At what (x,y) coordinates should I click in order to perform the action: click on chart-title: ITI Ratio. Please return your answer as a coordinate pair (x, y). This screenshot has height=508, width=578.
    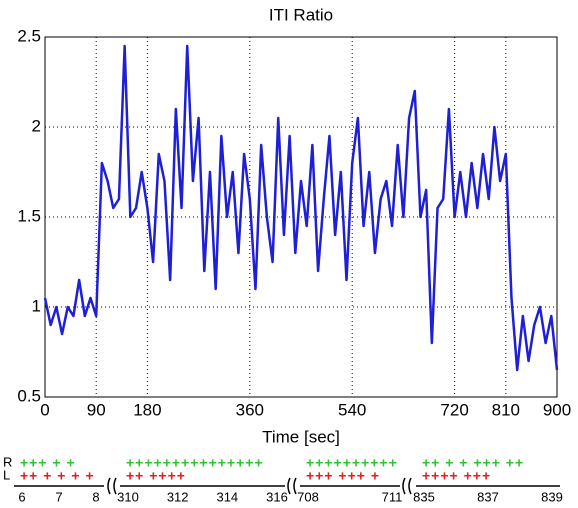
    Looking at the image, I should click on (301, 14).